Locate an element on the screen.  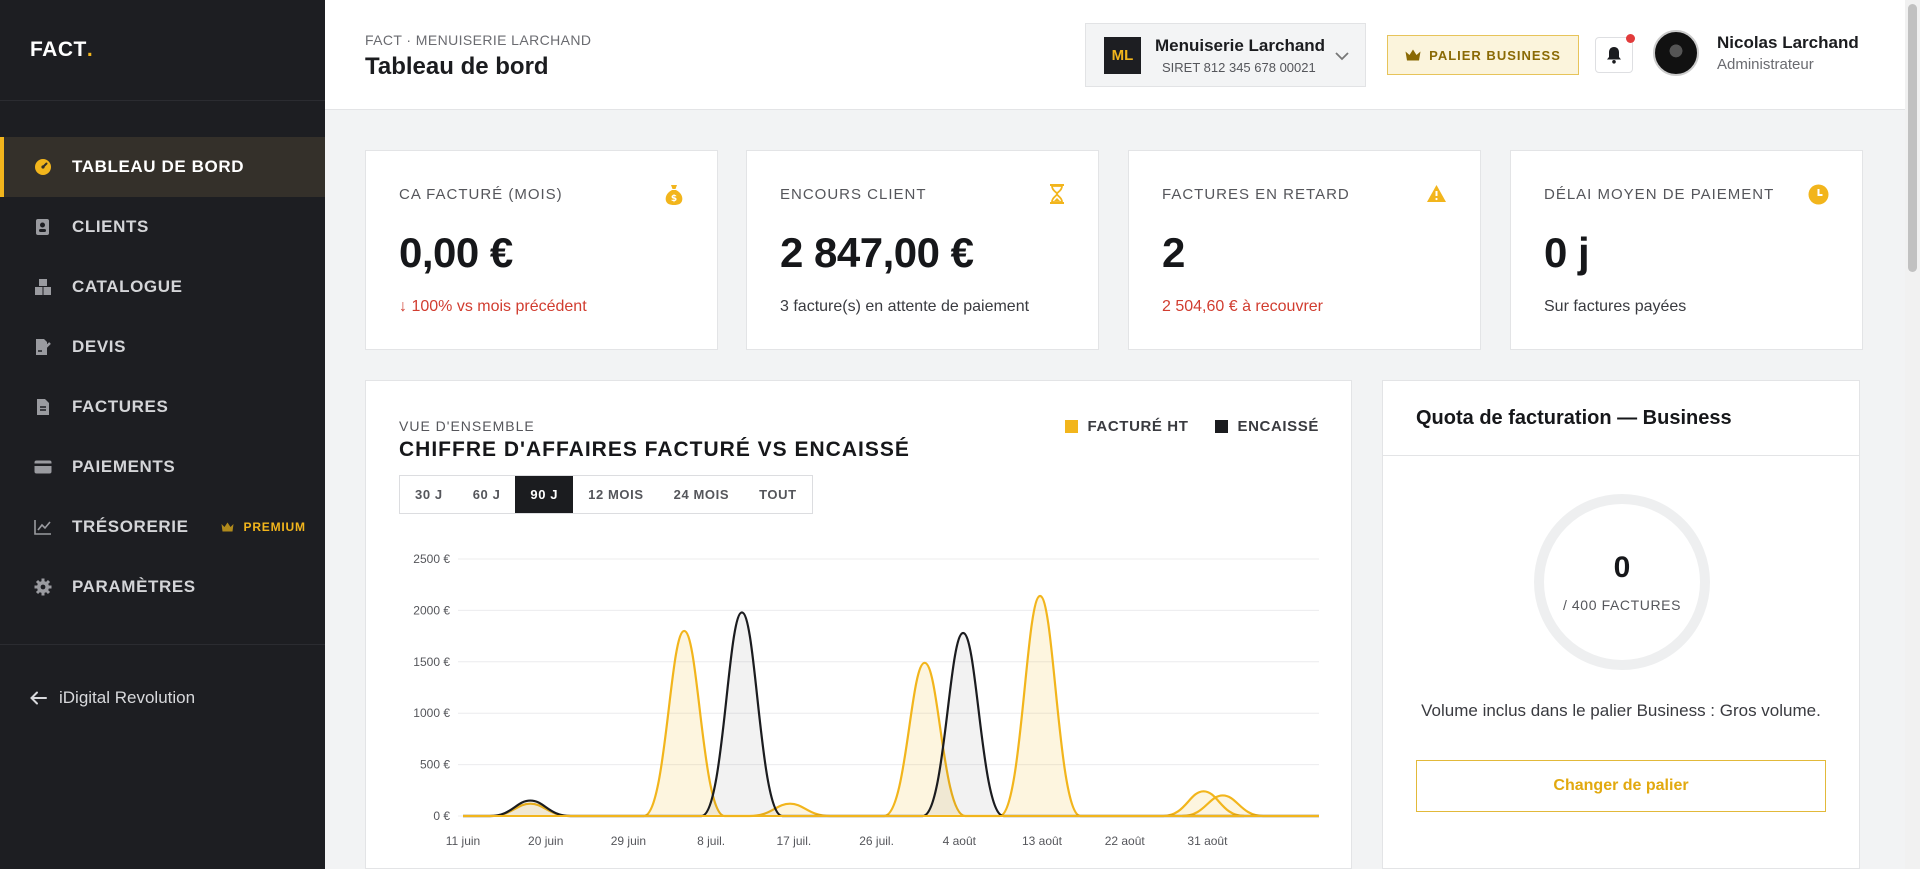
sidebar-item-tresorerie: TRÉSORERIE PREMIUM is located at coordinates (162, 527).